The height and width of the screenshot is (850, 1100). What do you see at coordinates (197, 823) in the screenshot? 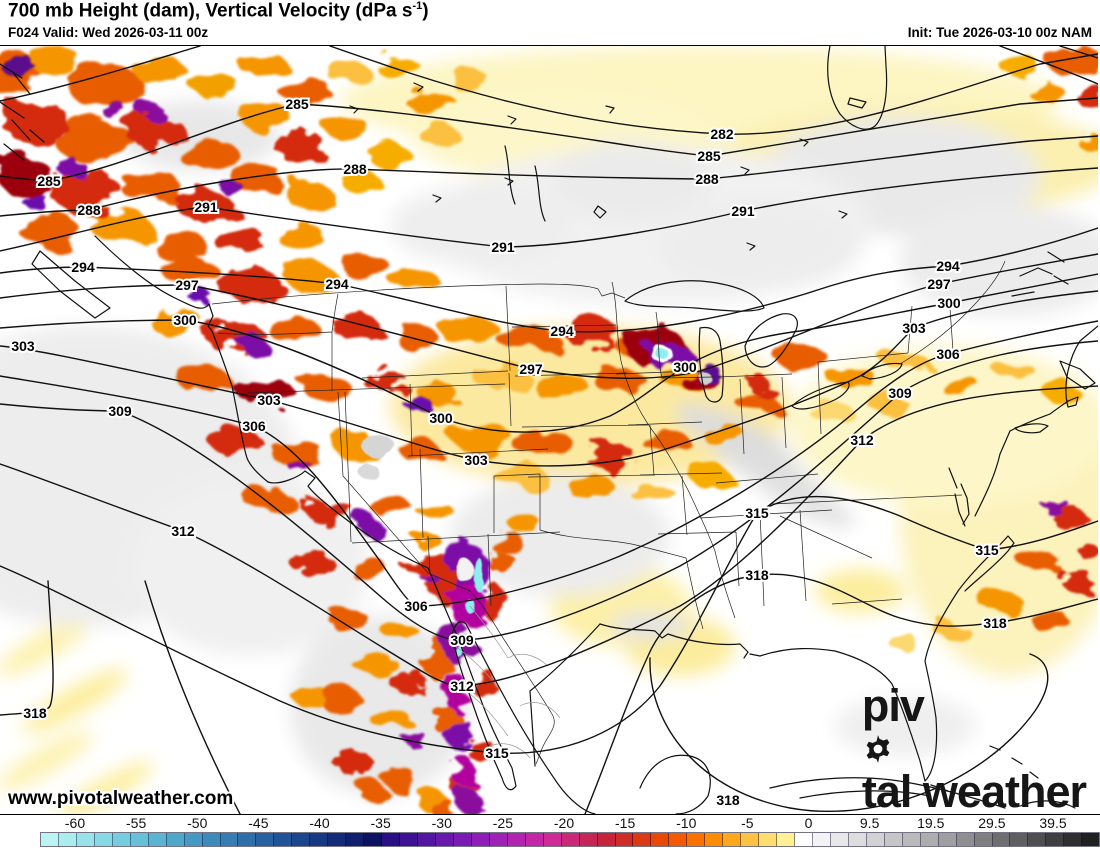
I see `colorbar-tick: -50` at bounding box center [197, 823].